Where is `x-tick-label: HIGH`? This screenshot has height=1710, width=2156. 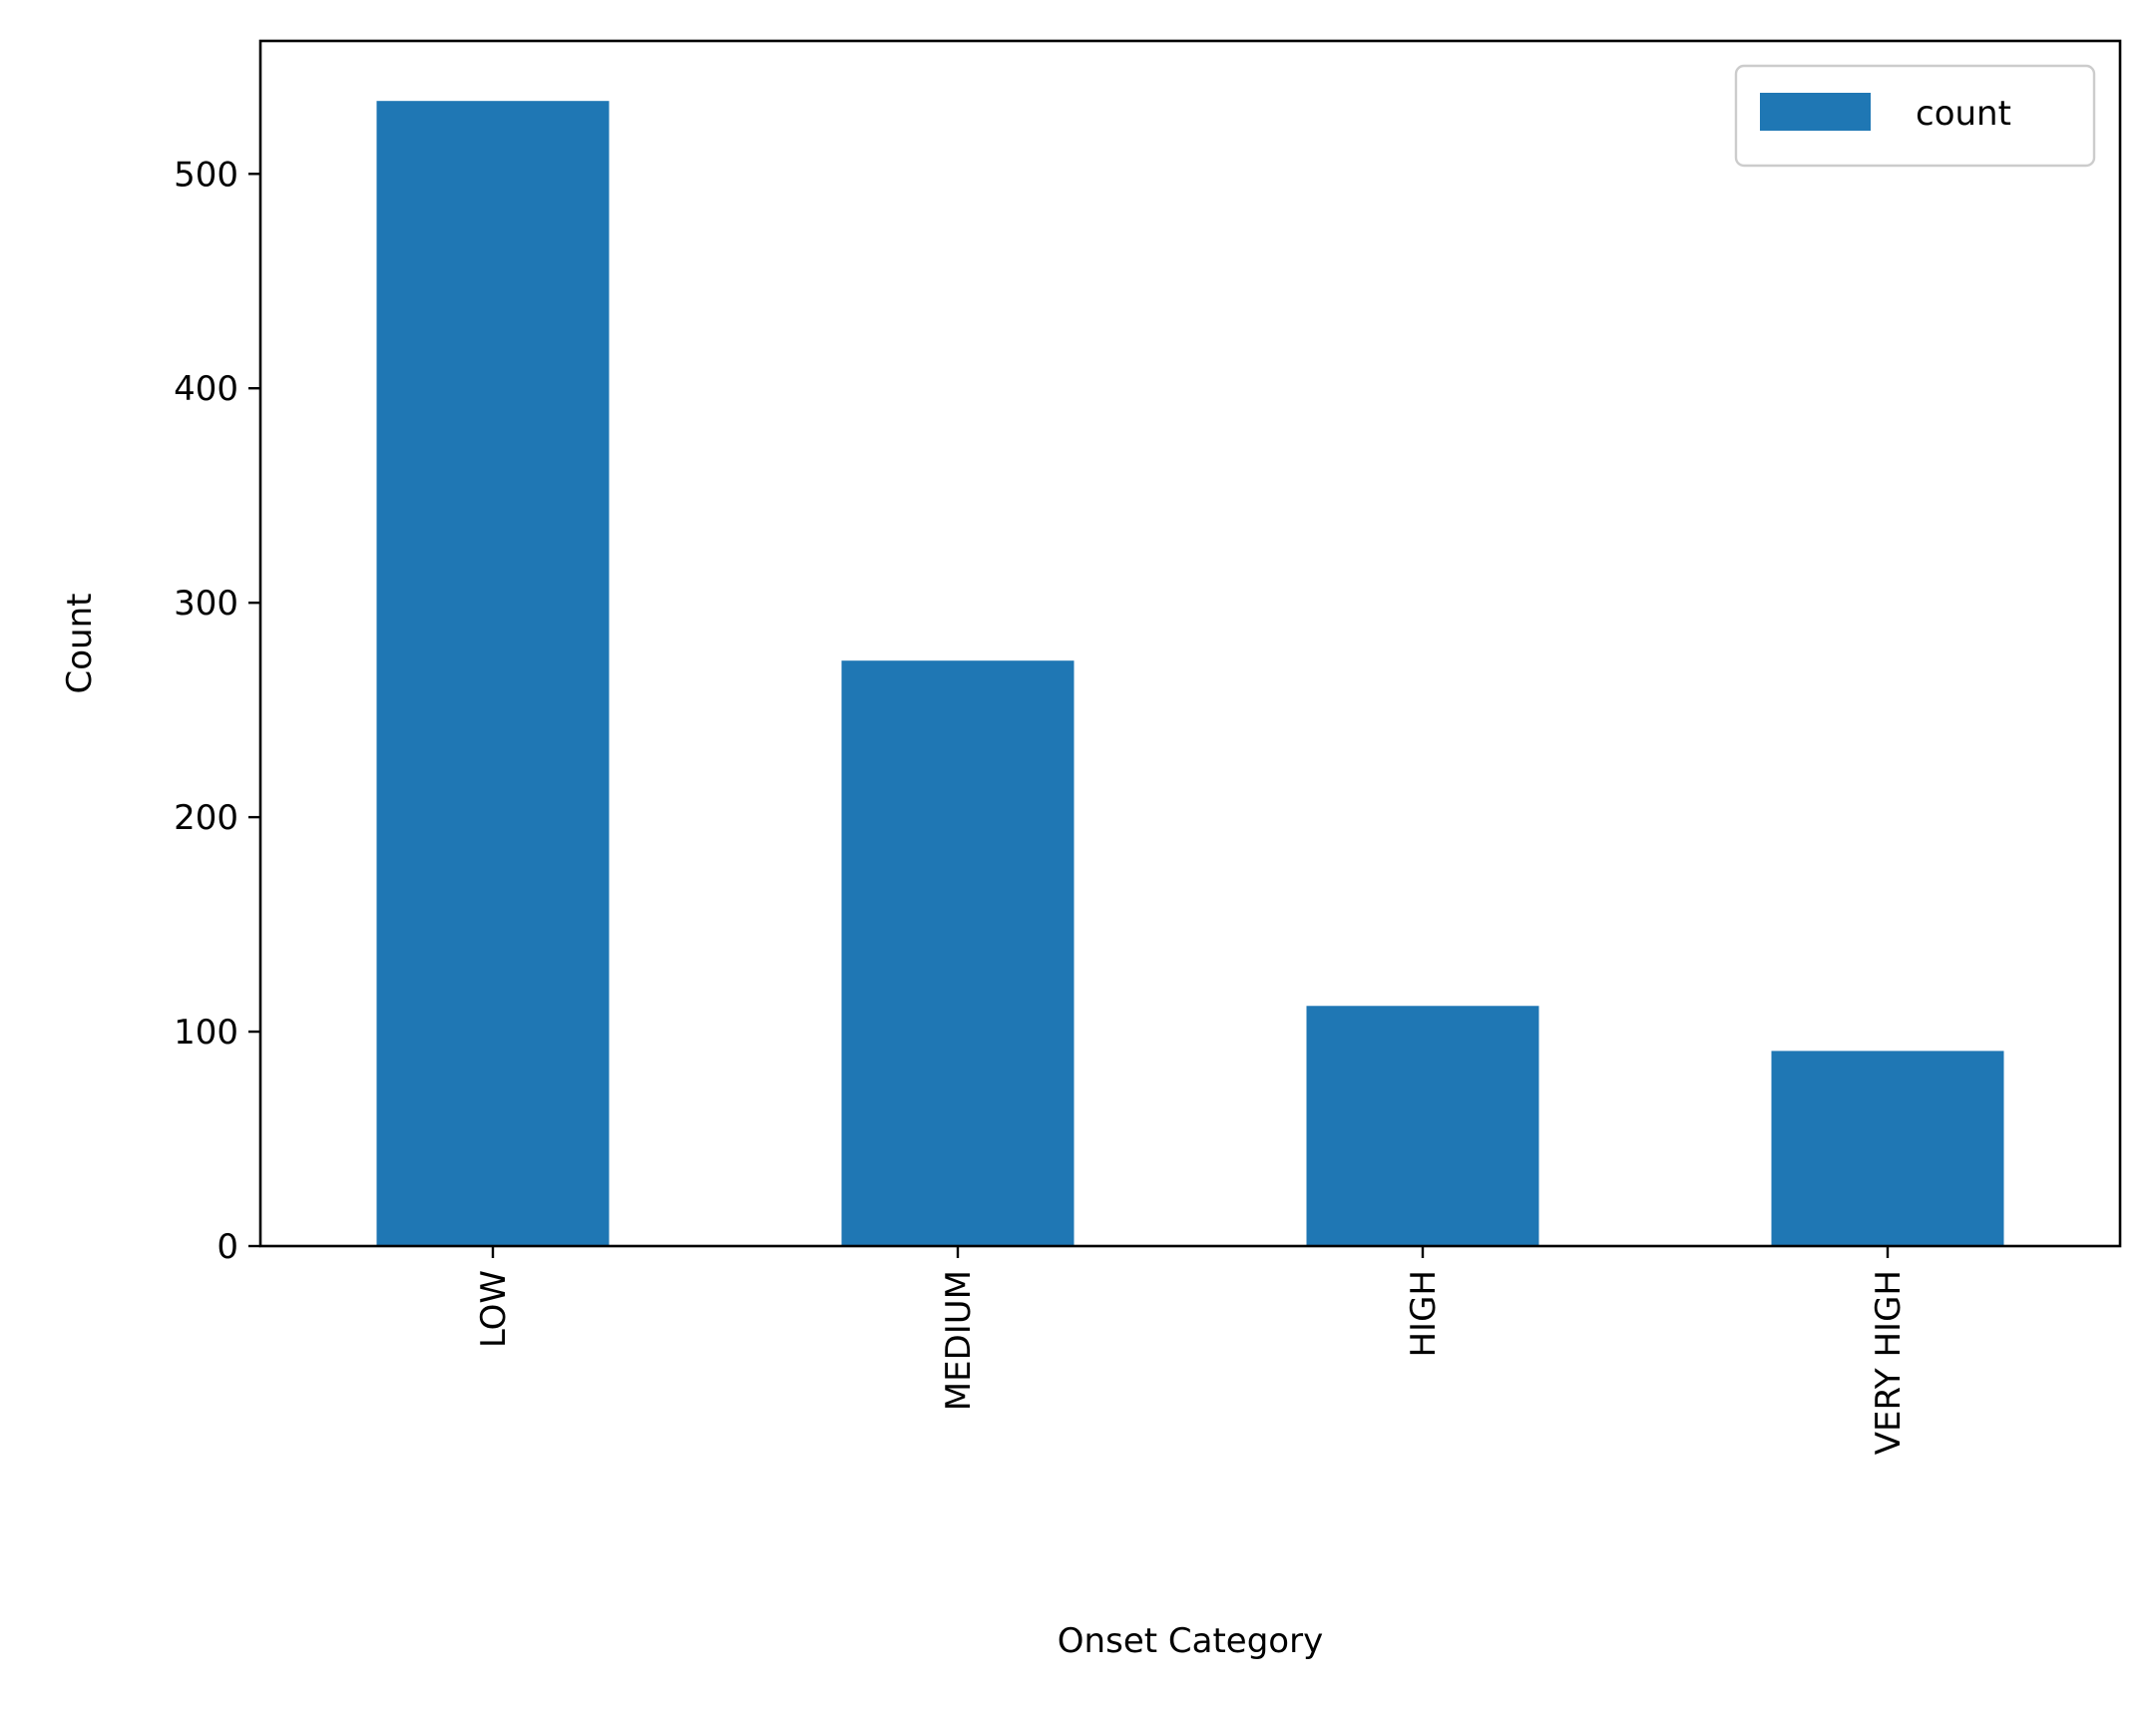 x-tick-label: HIGH is located at coordinates (1424, 1314).